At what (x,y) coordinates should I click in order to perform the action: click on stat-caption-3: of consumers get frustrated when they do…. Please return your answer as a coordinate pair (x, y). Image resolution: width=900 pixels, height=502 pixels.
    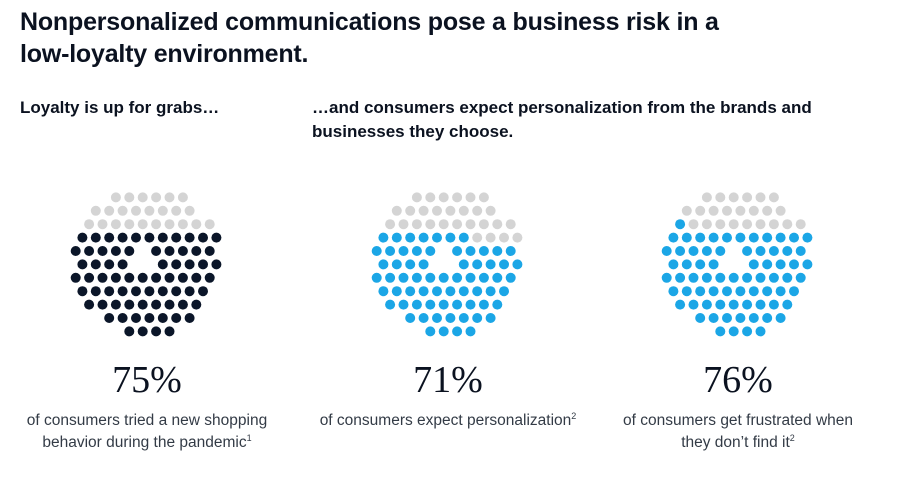
    Looking at the image, I should click on (738, 432).